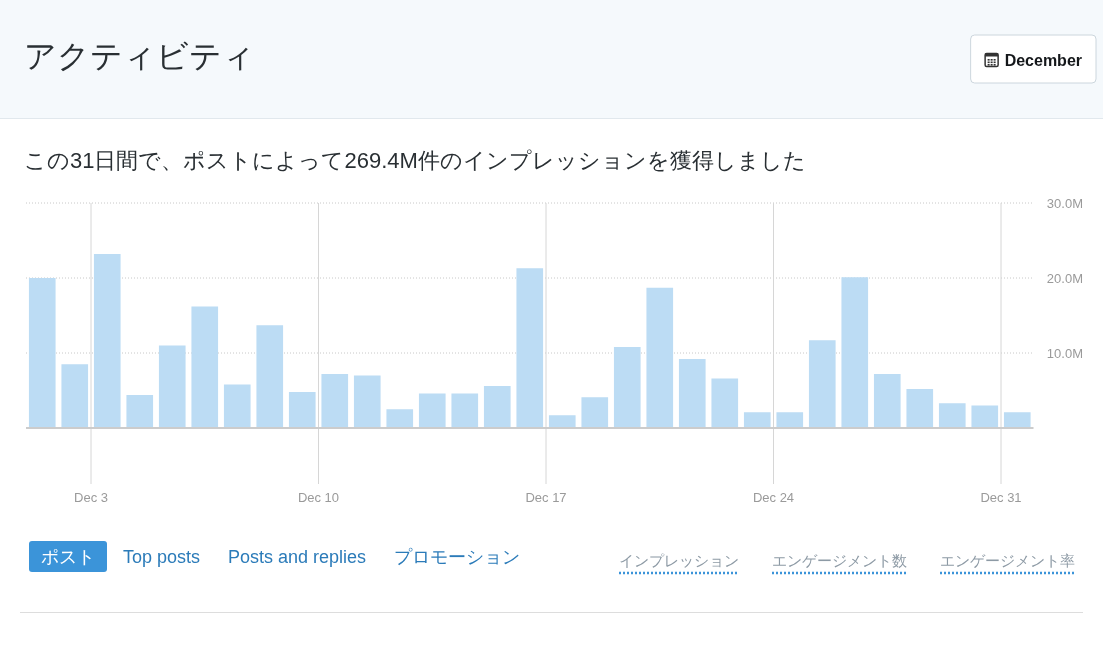  I want to click on metric-label: エンゲージメント数, so click(839, 560).